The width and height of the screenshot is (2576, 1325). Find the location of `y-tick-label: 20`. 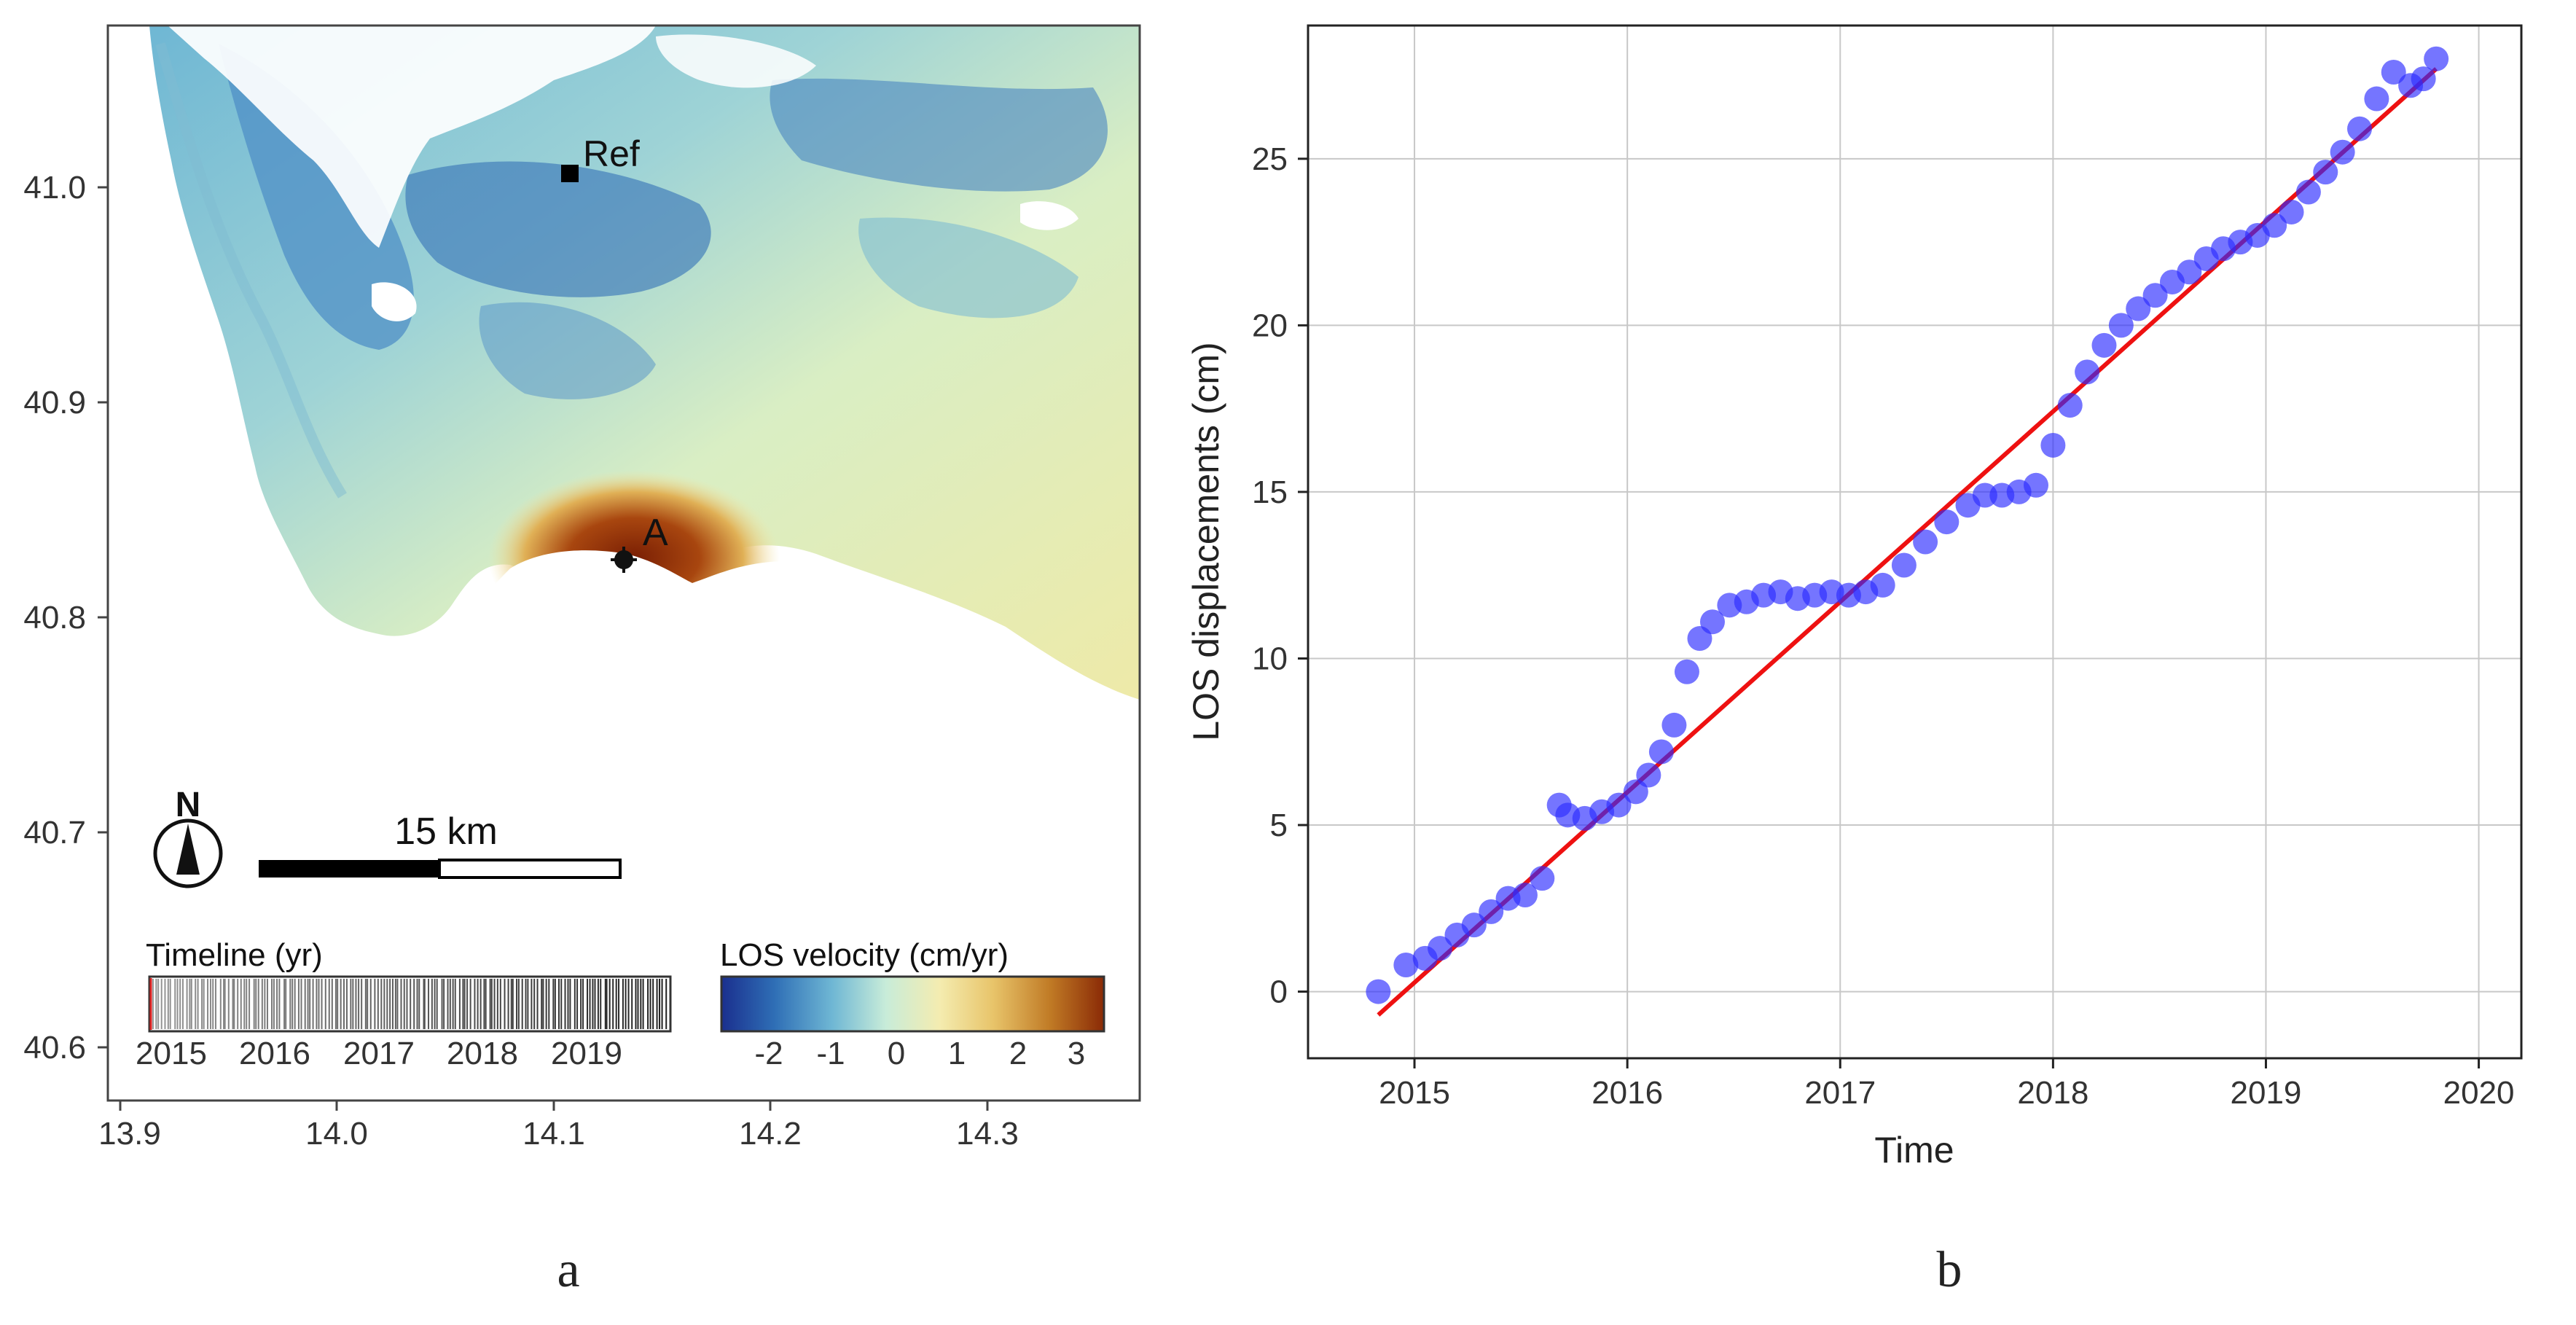

y-tick-label: 20 is located at coordinates (1270, 325).